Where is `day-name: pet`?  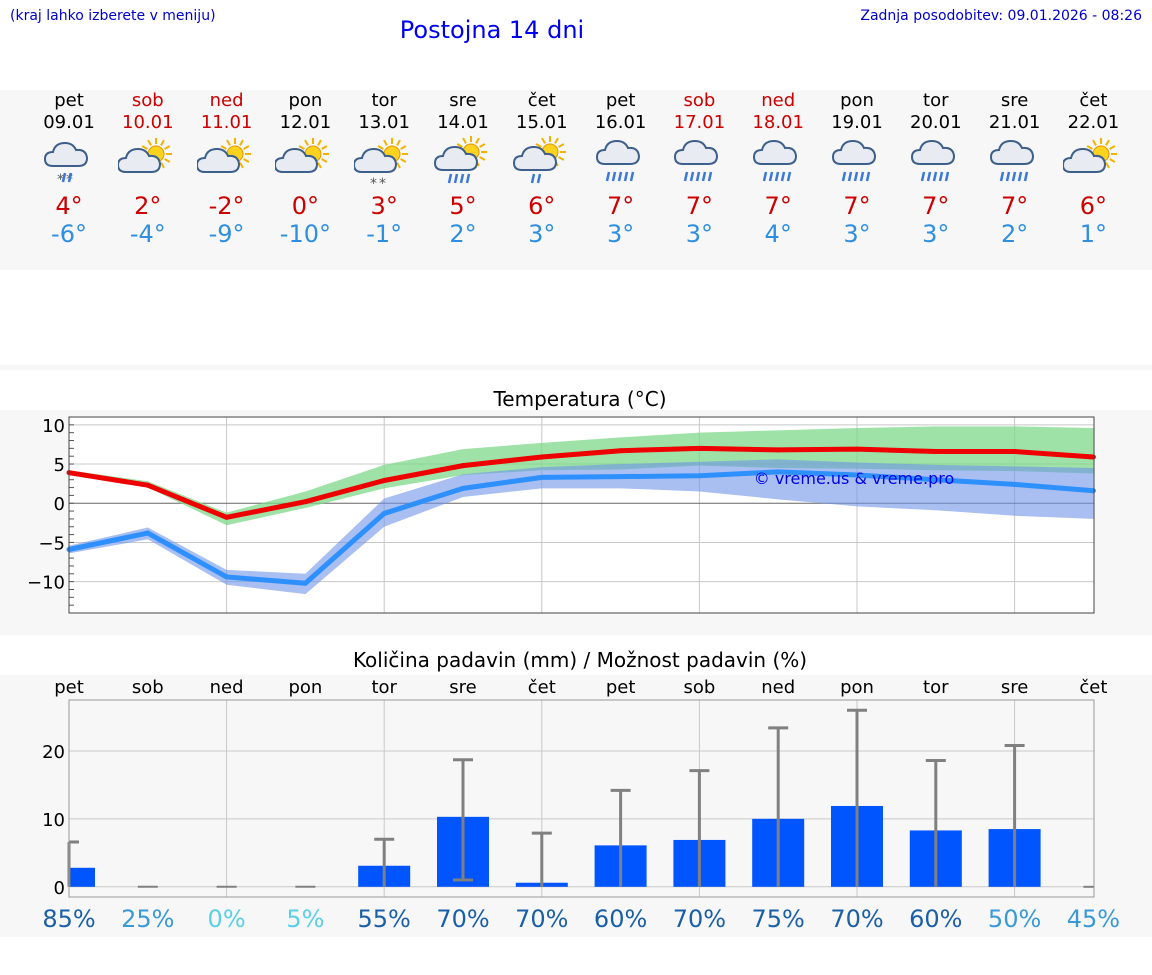 day-name: pet is located at coordinates (69, 100).